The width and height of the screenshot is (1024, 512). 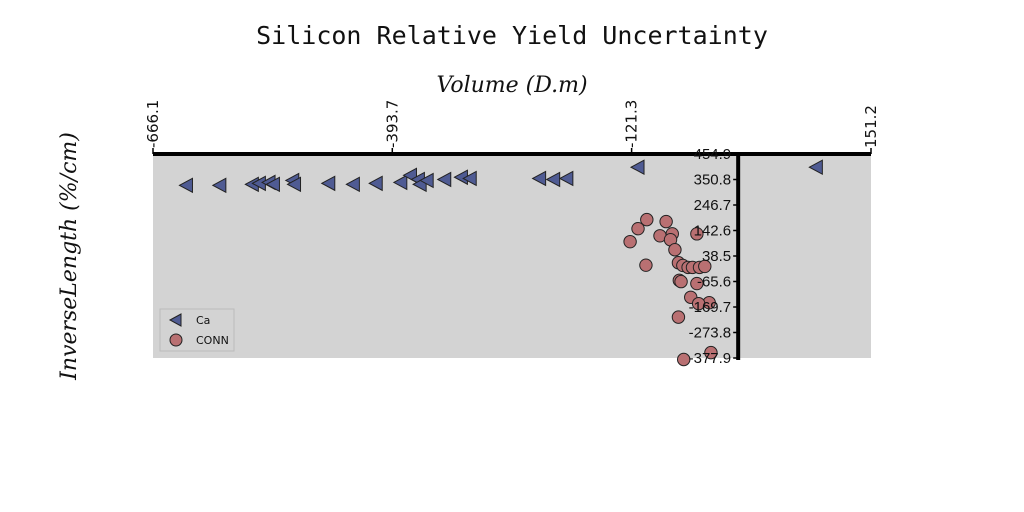 What do you see at coordinates (511, 85) in the screenshot?
I see `x-axis-label: Volume (D.m)` at bounding box center [511, 85].